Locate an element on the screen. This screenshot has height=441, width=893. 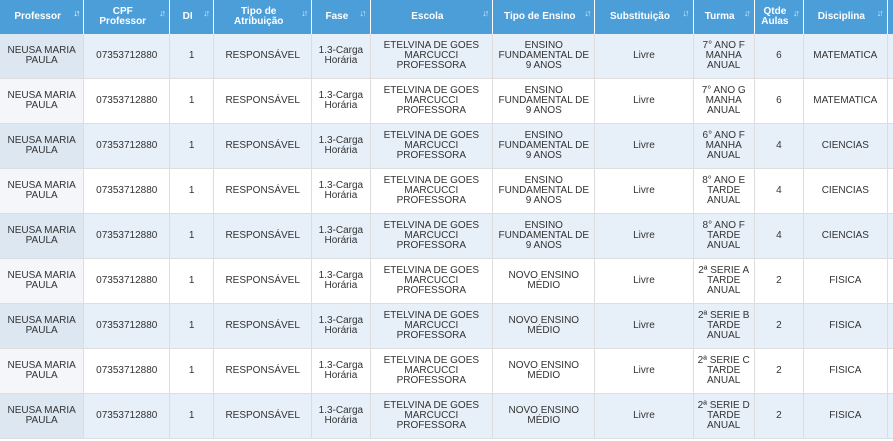
header-escola: Escola ↓↑ is located at coordinates (432, 17).